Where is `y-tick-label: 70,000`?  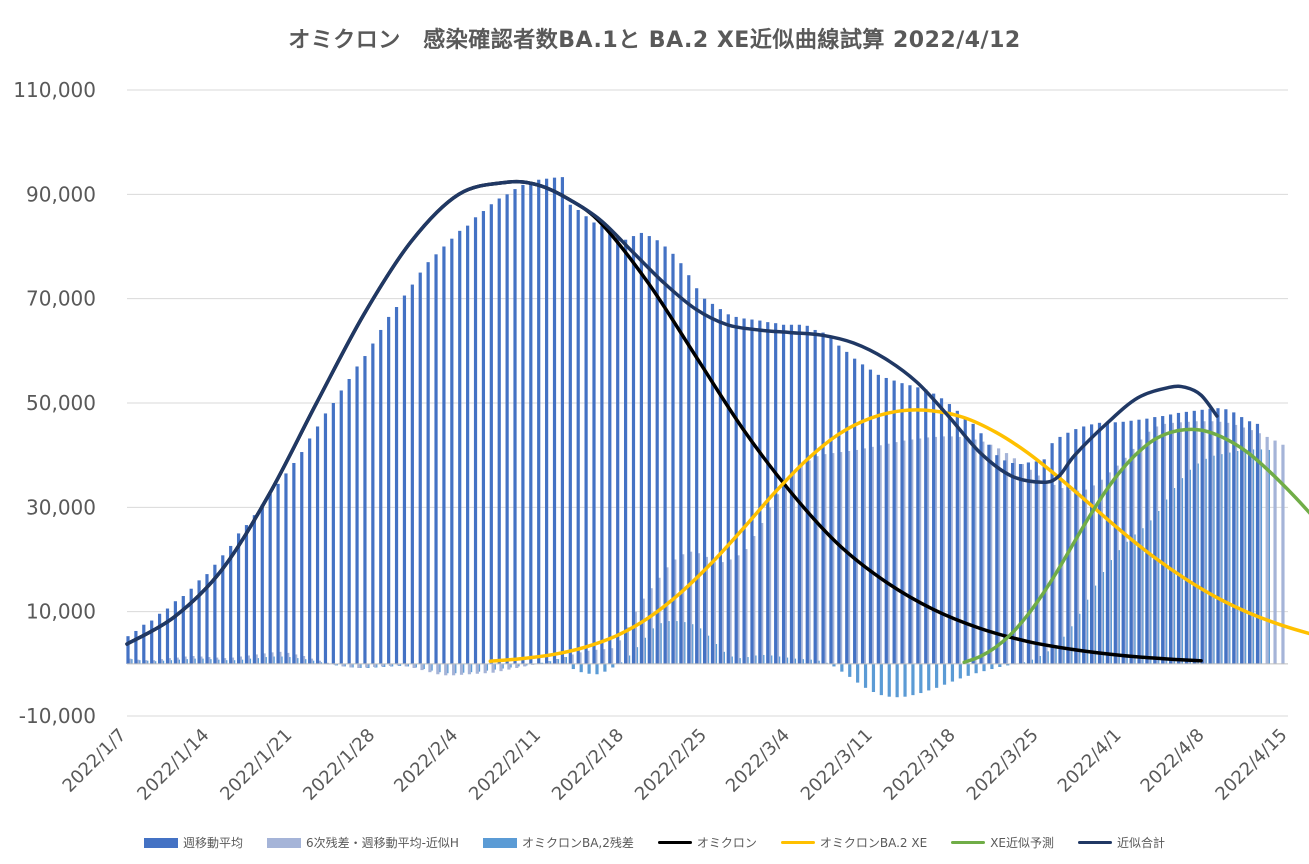 y-tick-label: 70,000 is located at coordinates (61, 299).